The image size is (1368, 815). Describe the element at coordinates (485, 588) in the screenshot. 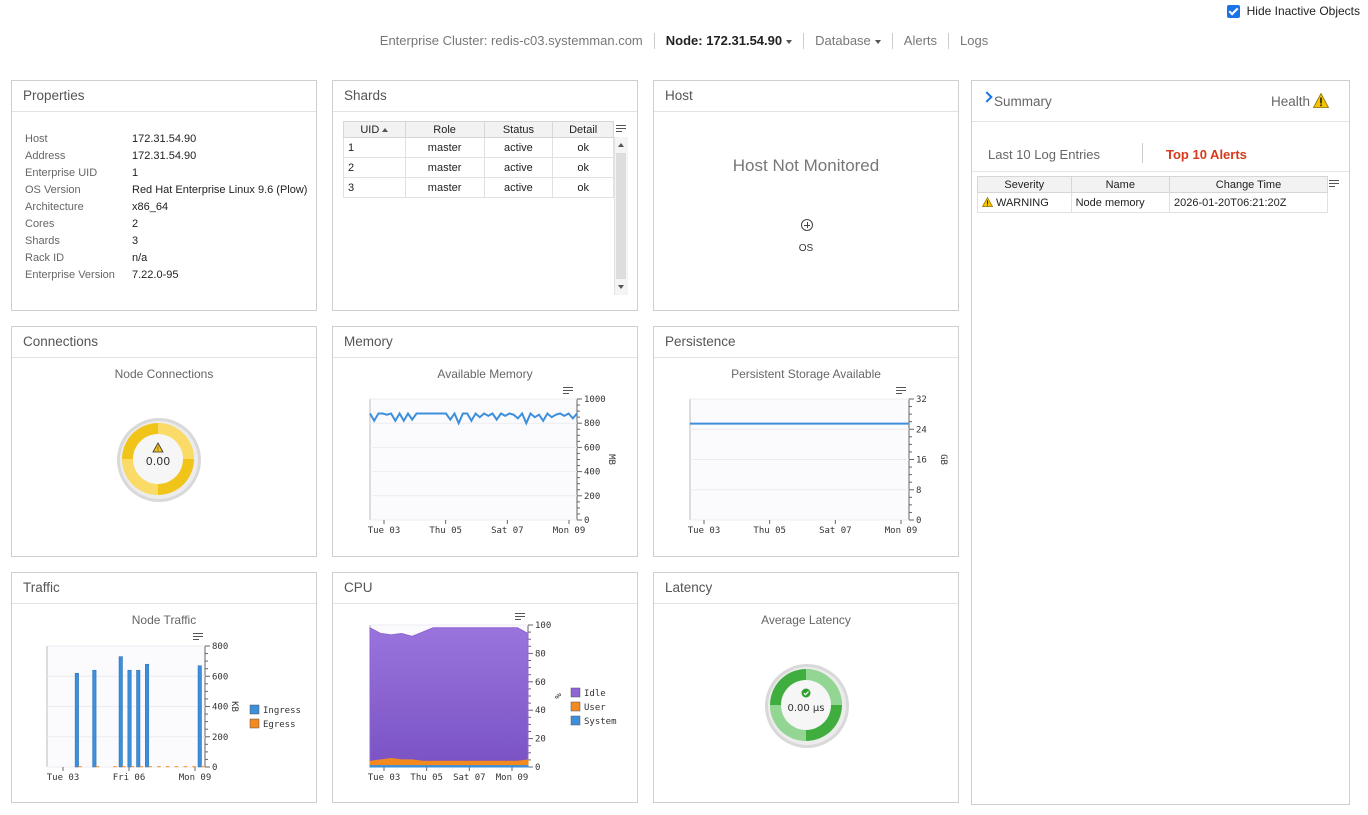

I see `cpu-title: CPU` at that location.